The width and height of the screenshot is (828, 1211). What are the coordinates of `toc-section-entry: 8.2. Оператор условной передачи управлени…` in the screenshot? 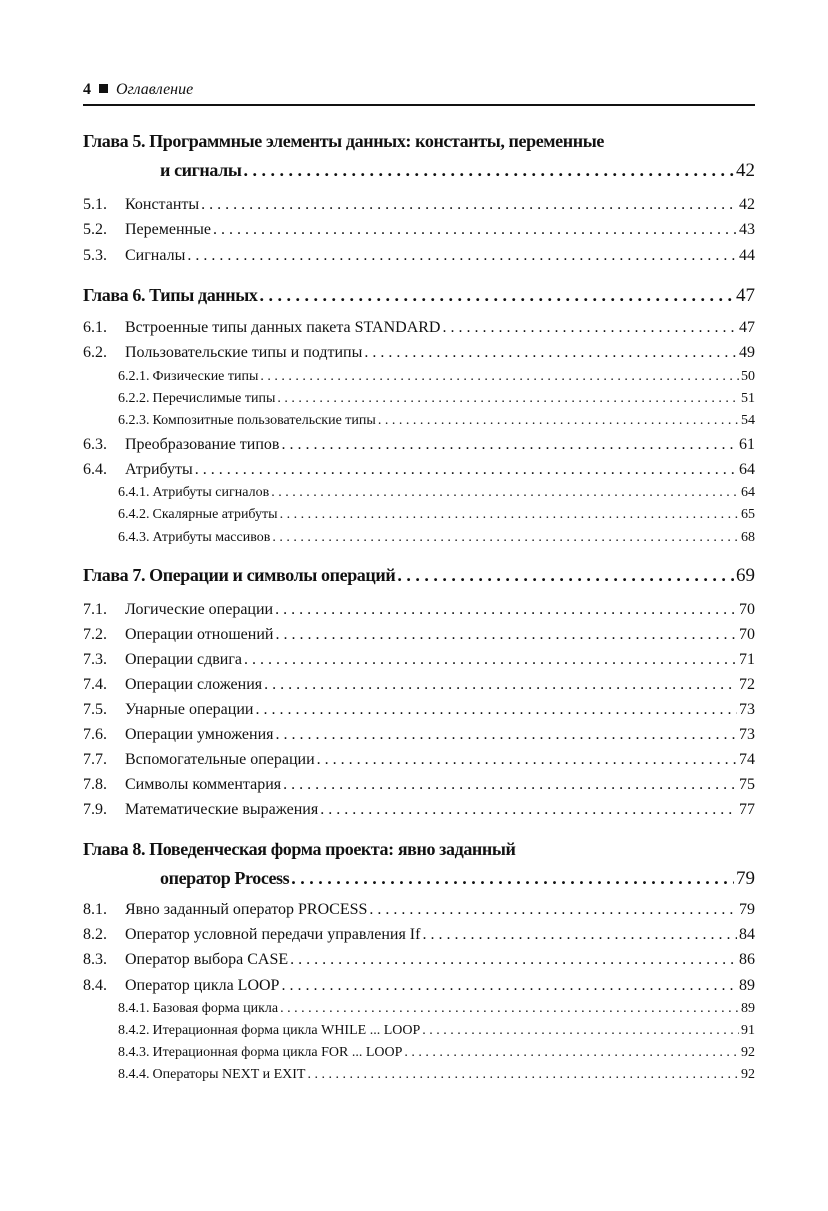 It's located at (419, 935).